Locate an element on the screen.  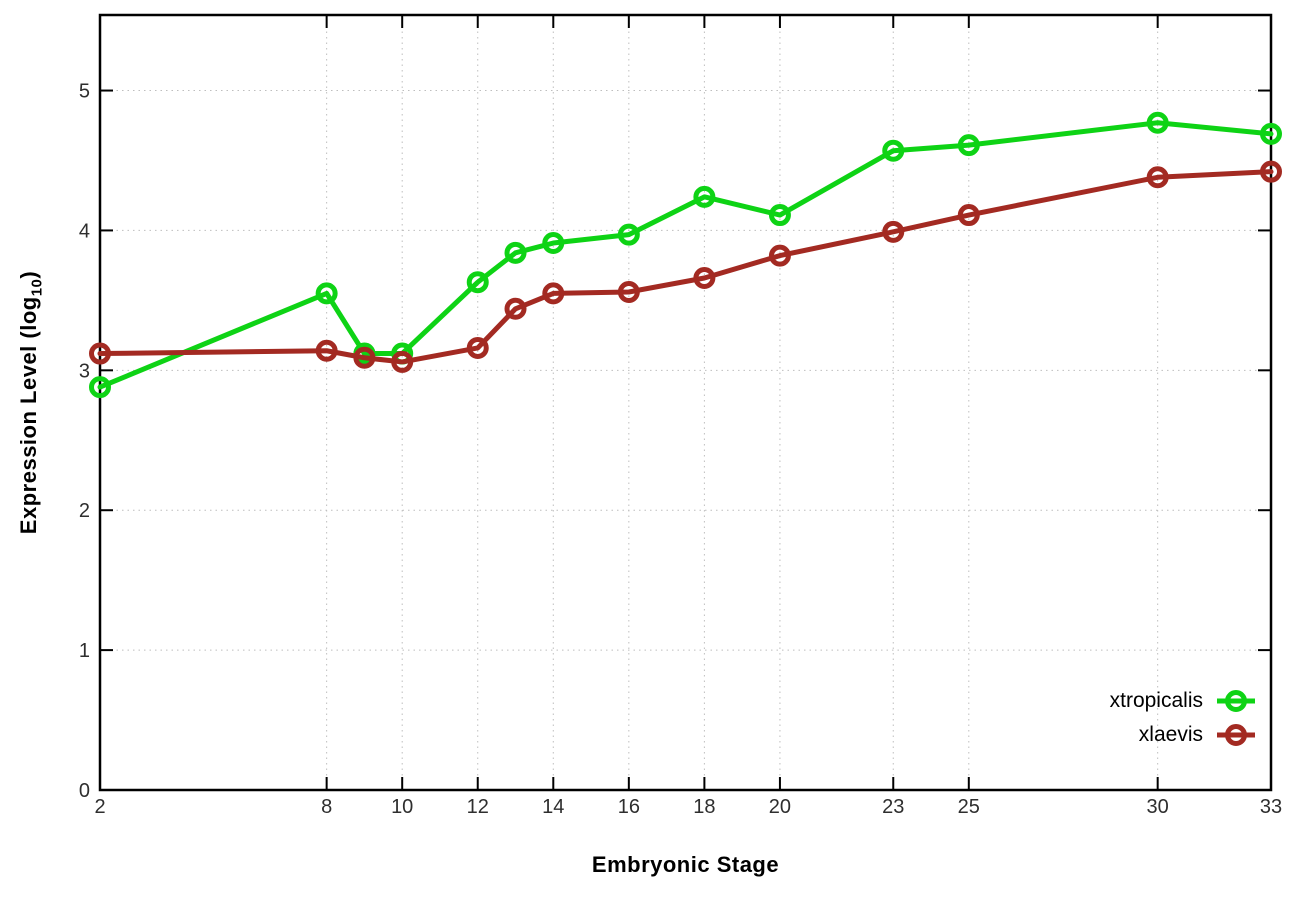
x-tick-label: 10 is located at coordinates (402, 807).